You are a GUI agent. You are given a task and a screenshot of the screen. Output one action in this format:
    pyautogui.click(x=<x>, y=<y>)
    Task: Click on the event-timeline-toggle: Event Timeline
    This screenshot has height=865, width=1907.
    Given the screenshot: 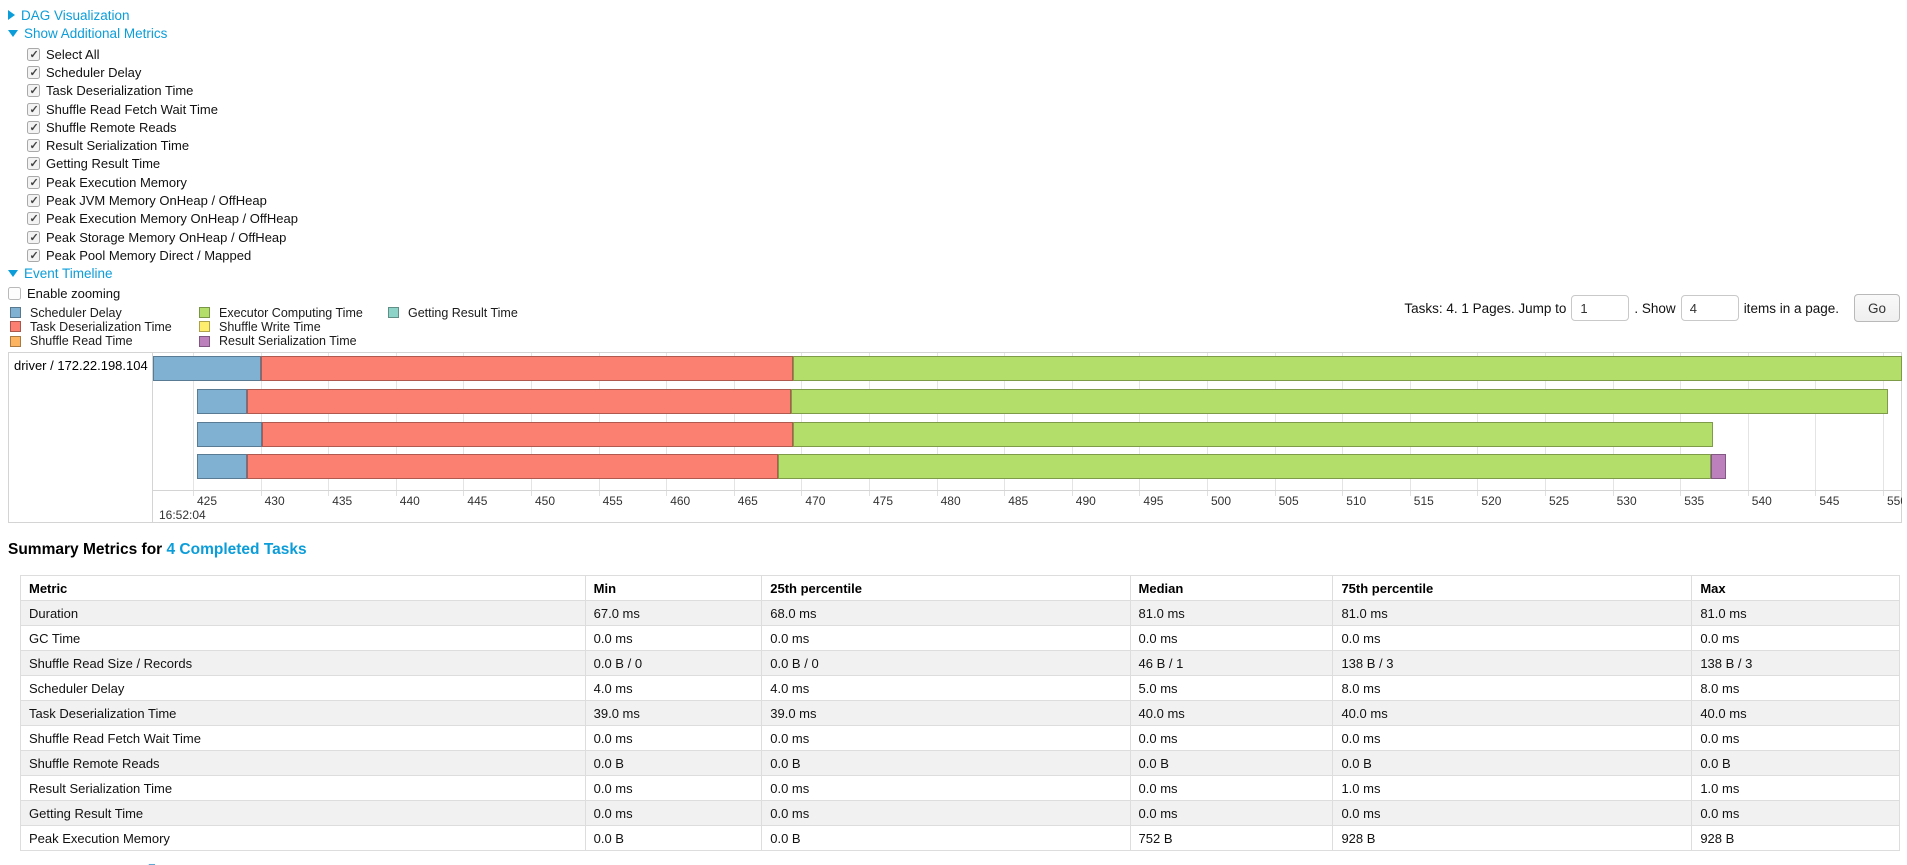 What is the action you would take?
    pyautogui.click(x=153, y=274)
    